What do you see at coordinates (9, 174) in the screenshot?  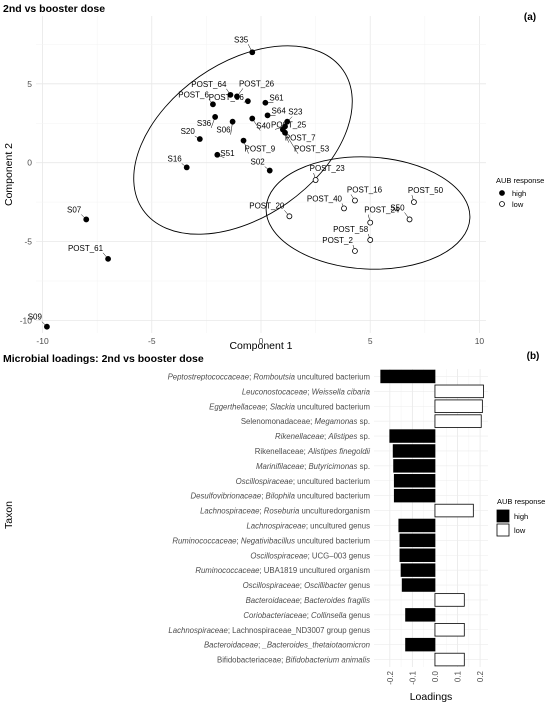 I see `y-axis-label: Component 2` at bounding box center [9, 174].